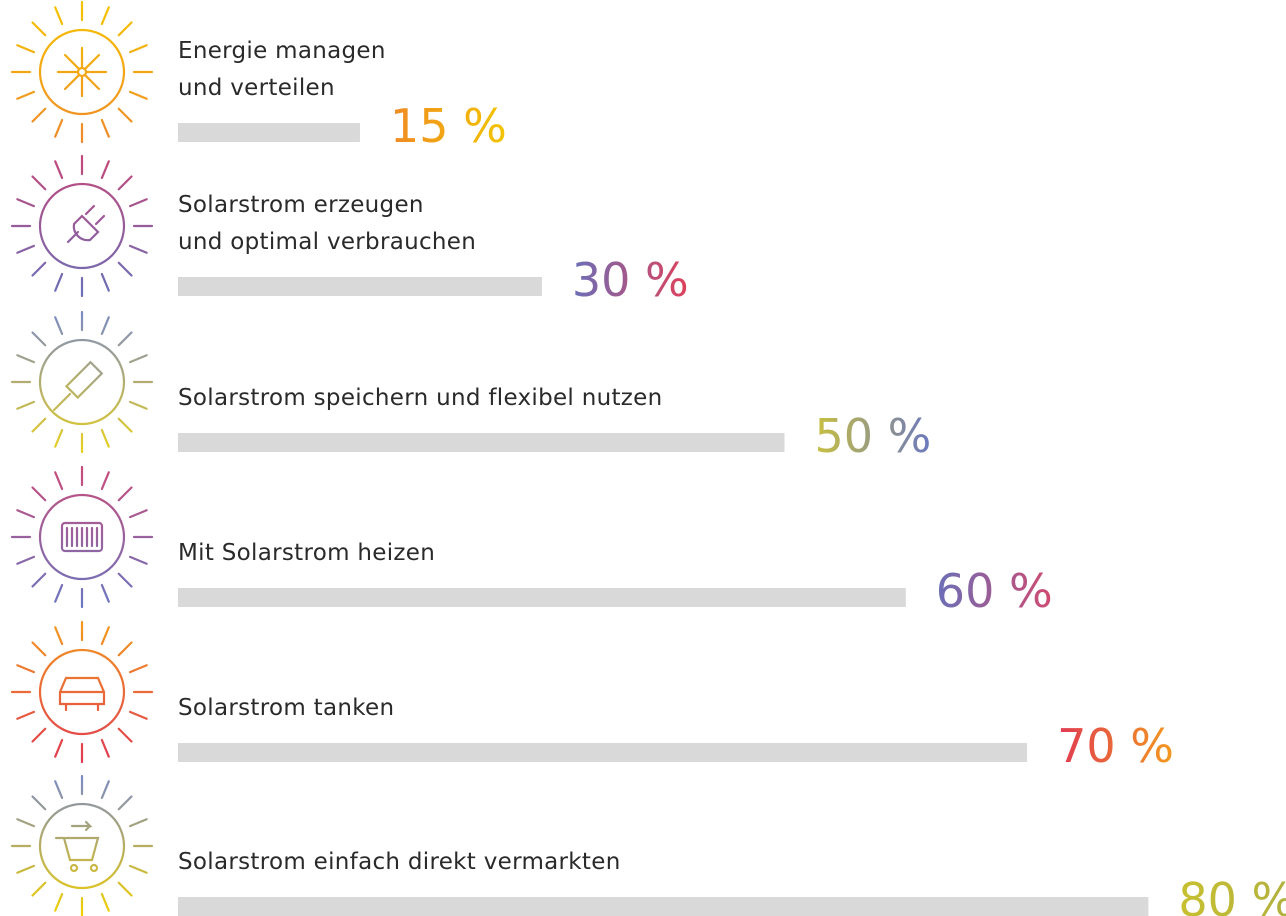  What do you see at coordinates (630, 280) in the screenshot?
I see `value-label: 30 %` at bounding box center [630, 280].